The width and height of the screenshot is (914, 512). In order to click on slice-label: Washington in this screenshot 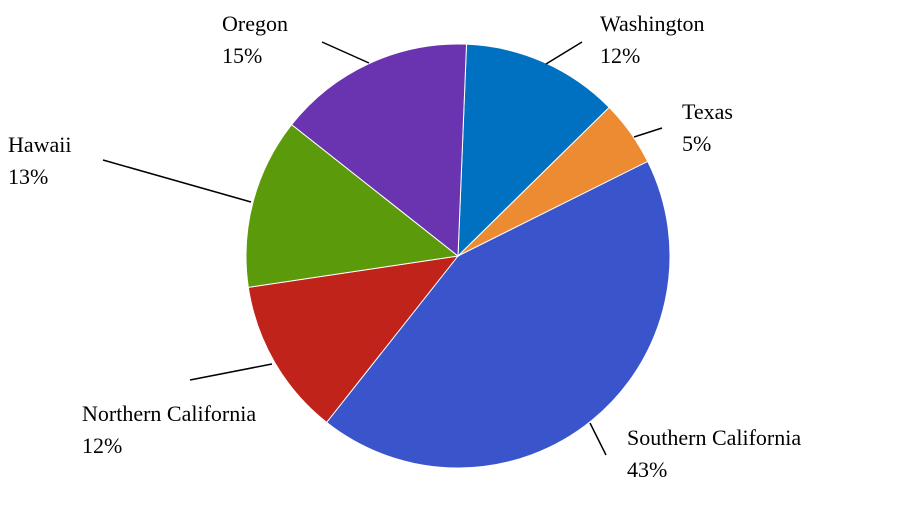, I will do `click(652, 23)`.